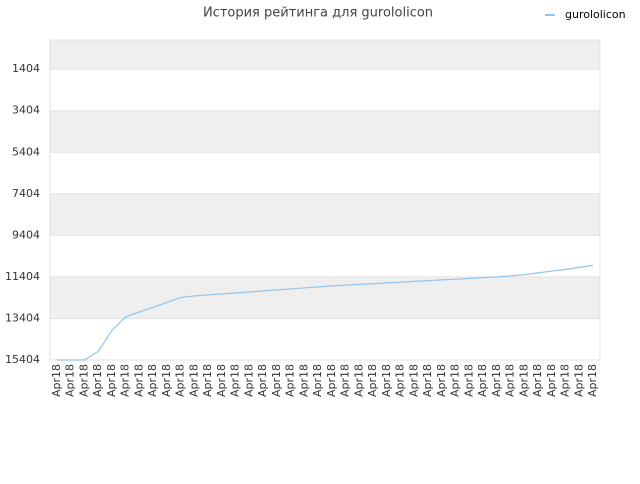 The height and width of the screenshot is (484, 640). What do you see at coordinates (26, 234) in the screenshot?
I see `y-tick-label: 9404` at bounding box center [26, 234].